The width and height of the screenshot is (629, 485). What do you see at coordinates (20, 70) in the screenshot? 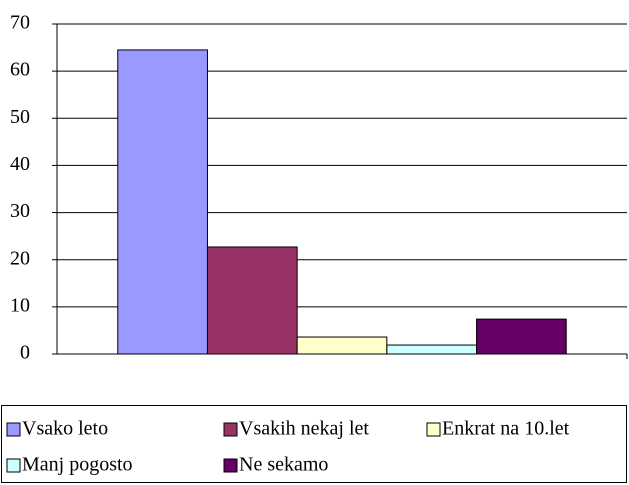
I see `y-tick-label: 60` at bounding box center [20, 70].